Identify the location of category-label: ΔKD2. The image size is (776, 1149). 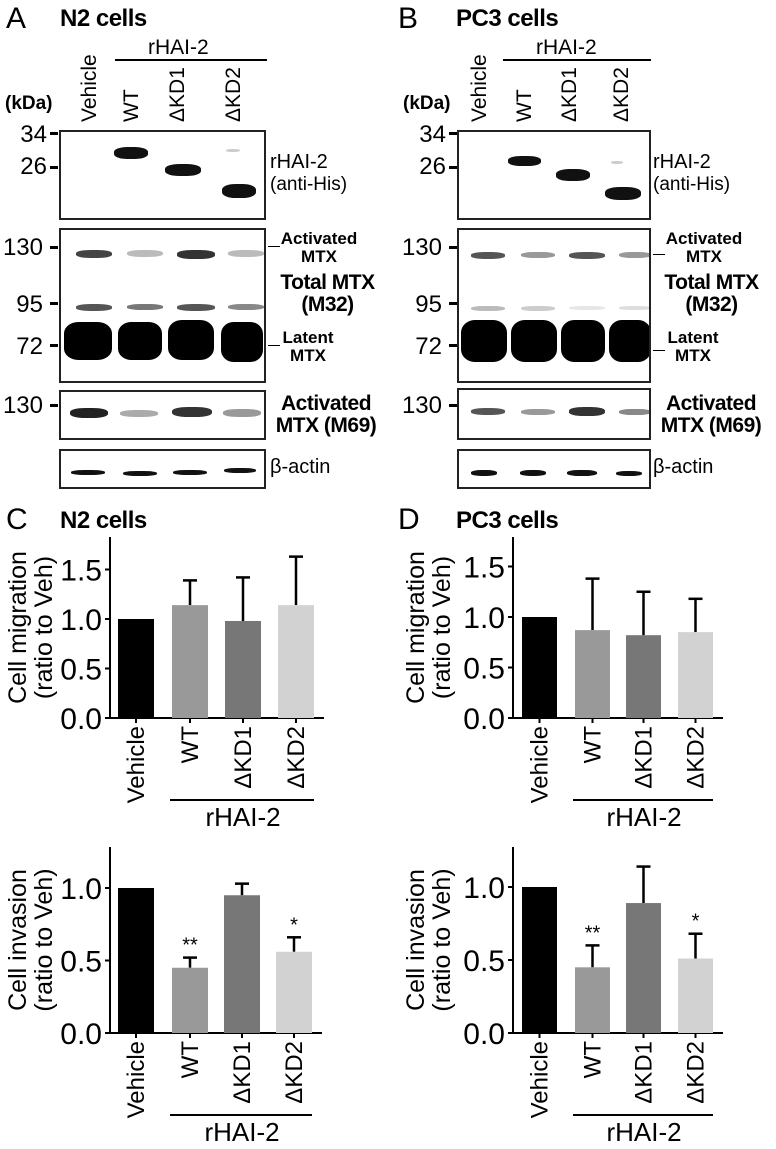
(696, 757).